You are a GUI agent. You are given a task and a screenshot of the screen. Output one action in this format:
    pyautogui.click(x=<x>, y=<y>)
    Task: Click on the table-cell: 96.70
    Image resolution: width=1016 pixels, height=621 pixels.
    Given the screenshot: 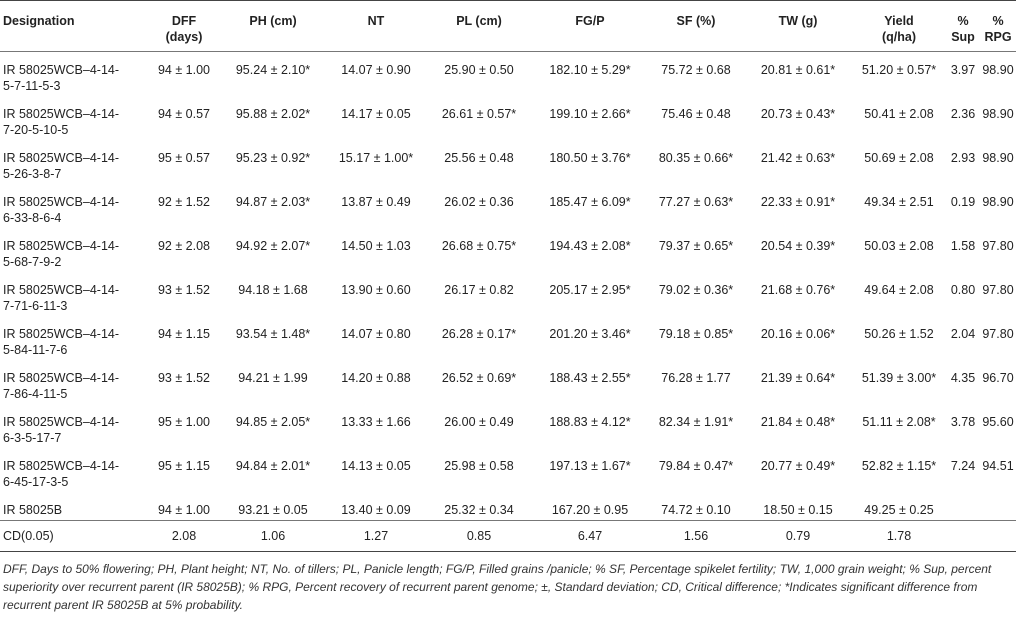 What is the action you would take?
    pyautogui.click(x=998, y=378)
    